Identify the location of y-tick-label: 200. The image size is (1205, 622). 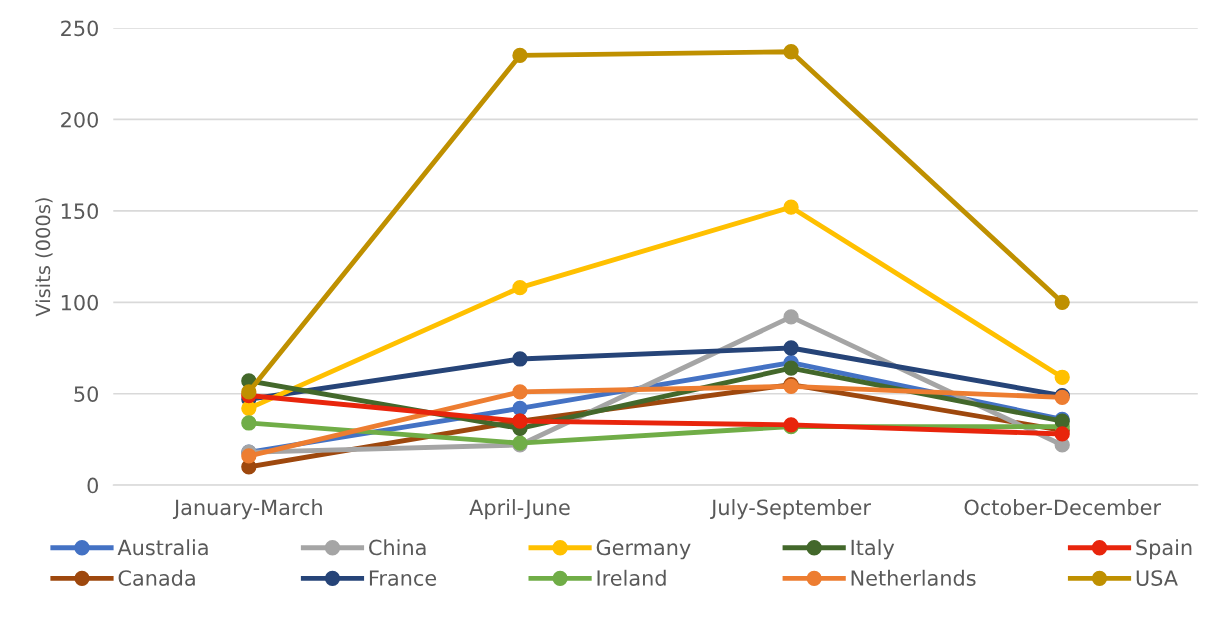
(79, 119).